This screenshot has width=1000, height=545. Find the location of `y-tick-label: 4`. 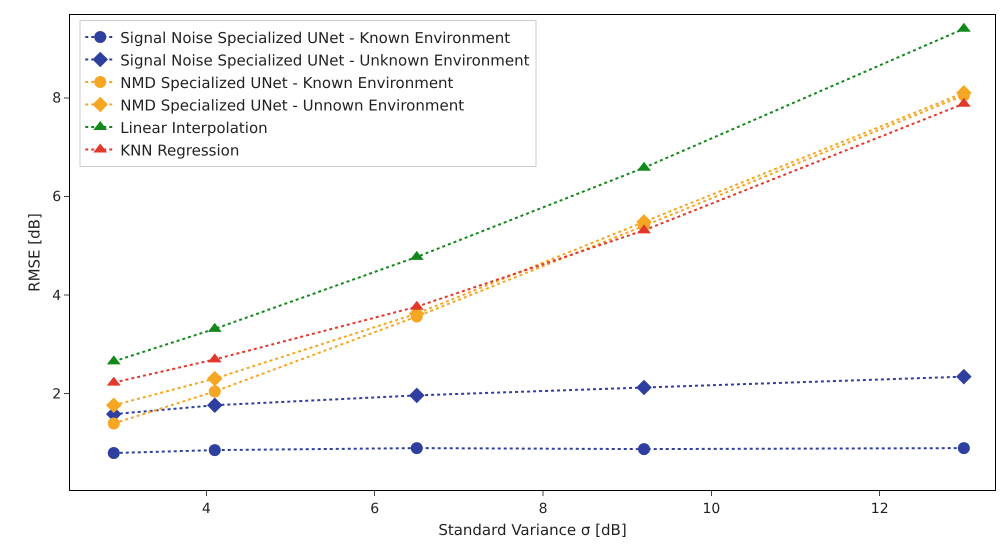

y-tick-label: 4 is located at coordinates (57, 296).